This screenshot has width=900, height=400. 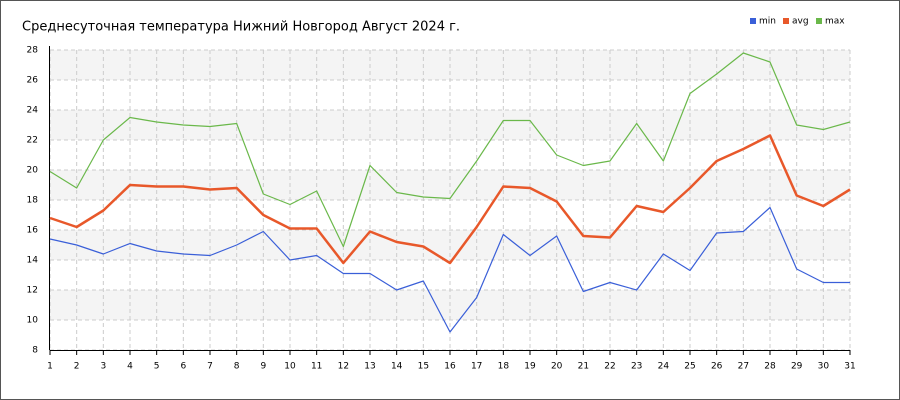 What do you see at coordinates (237, 367) in the screenshot?
I see `x-tick-label: 8` at bounding box center [237, 367].